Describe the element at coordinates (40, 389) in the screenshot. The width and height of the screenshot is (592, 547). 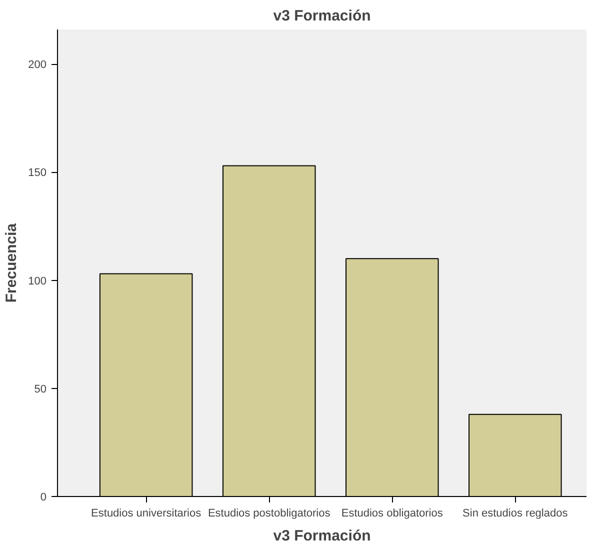
I see `y-tick-label: 50` at that location.